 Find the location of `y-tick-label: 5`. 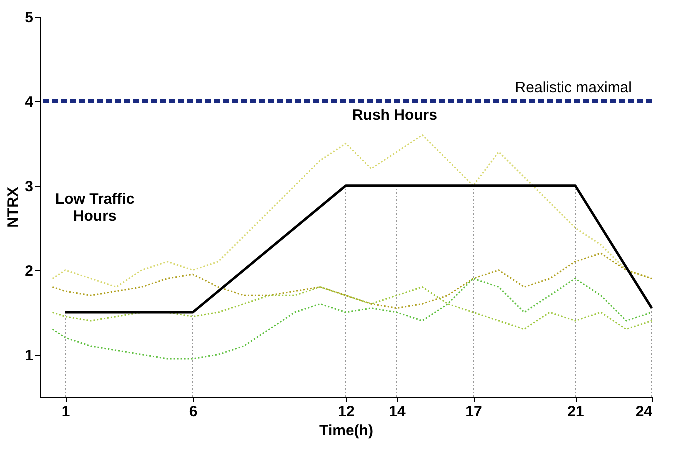

y-tick-label: 5 is located at coordinates (29, 18).